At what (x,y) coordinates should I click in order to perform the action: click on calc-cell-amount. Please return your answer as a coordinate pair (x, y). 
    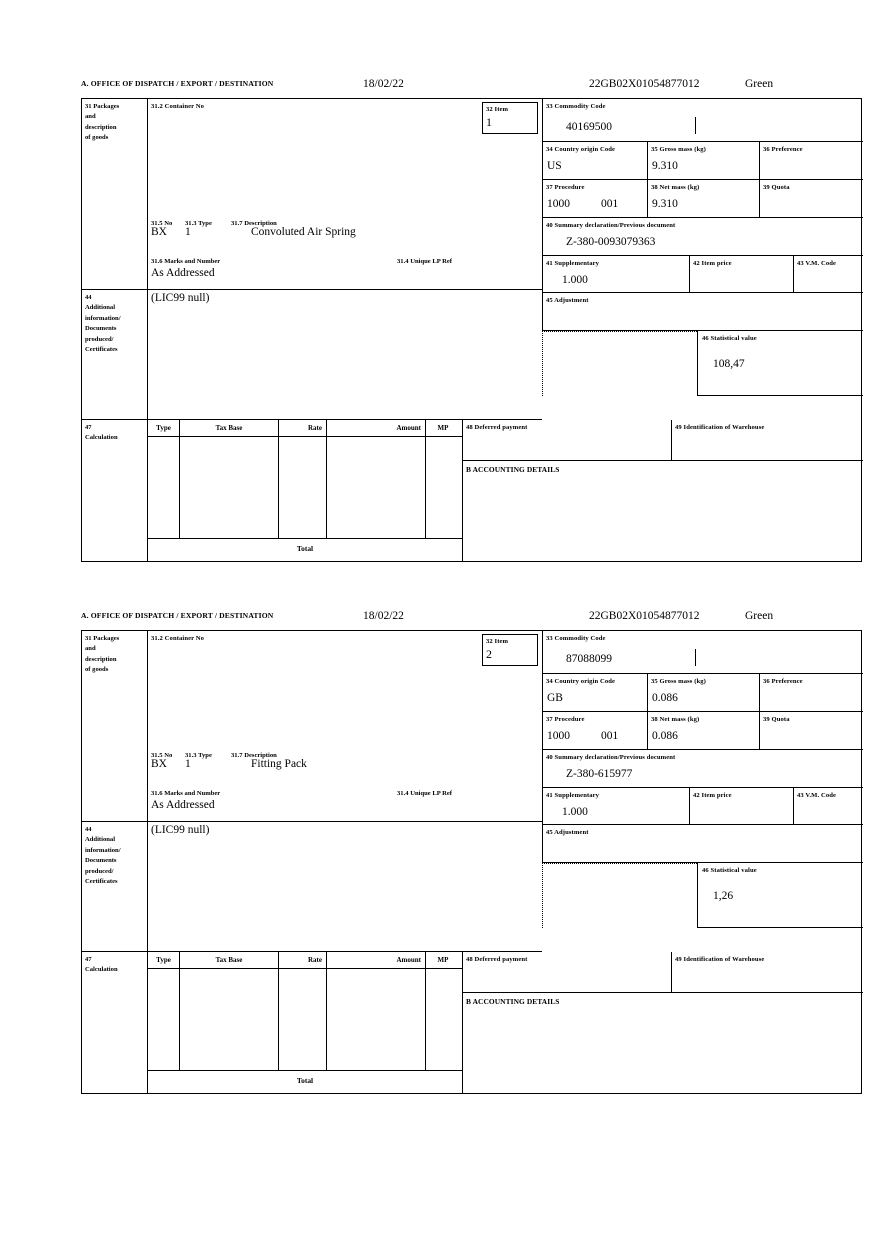
    Looking at the image, I should click on (376, 1019).